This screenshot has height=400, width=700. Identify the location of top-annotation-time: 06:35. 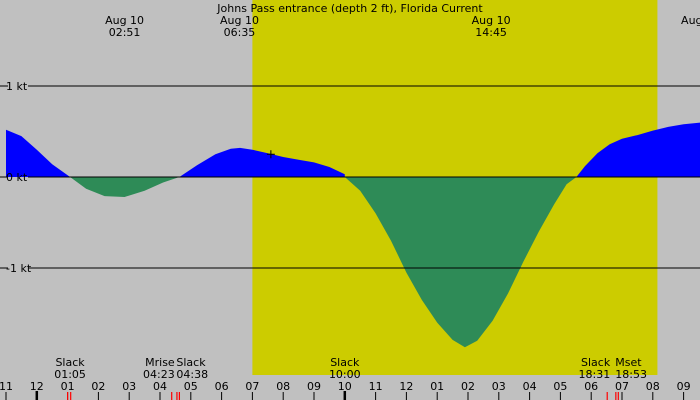
(240, 32).